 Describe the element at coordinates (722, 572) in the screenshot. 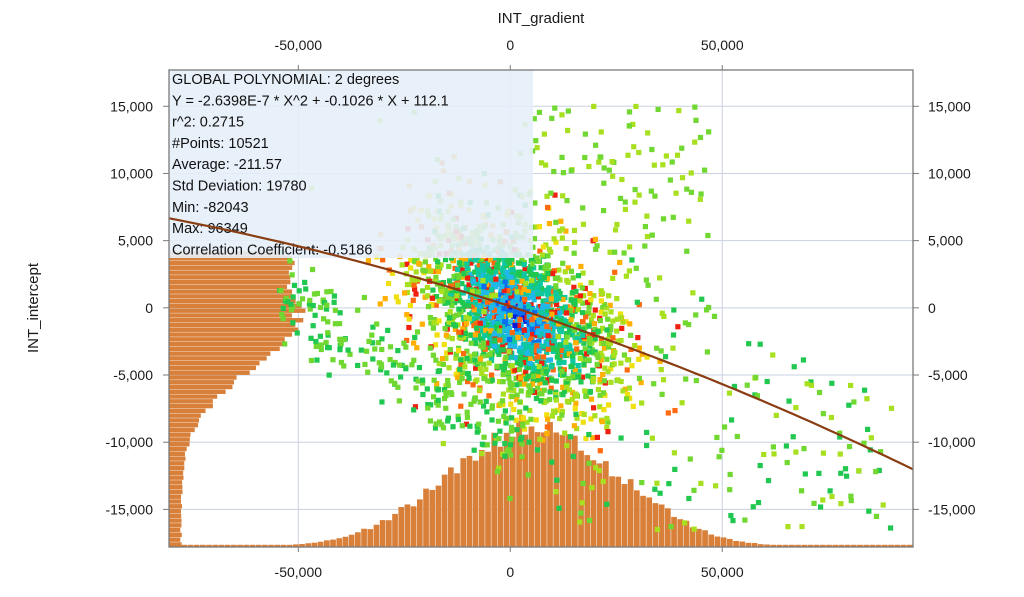

I see `x-tick-label-bottom: 50,000` at that location.